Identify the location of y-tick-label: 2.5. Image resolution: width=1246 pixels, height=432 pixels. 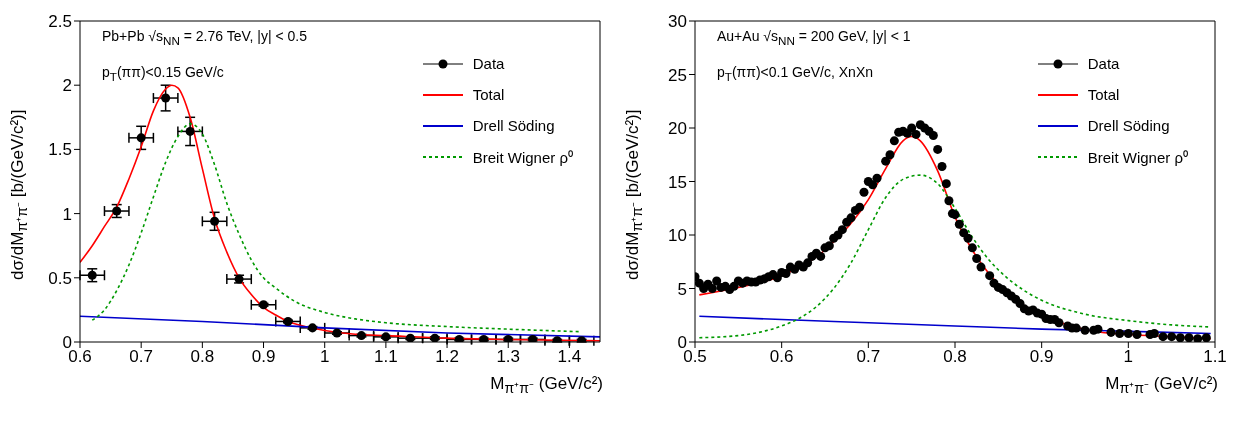
(60, 22).